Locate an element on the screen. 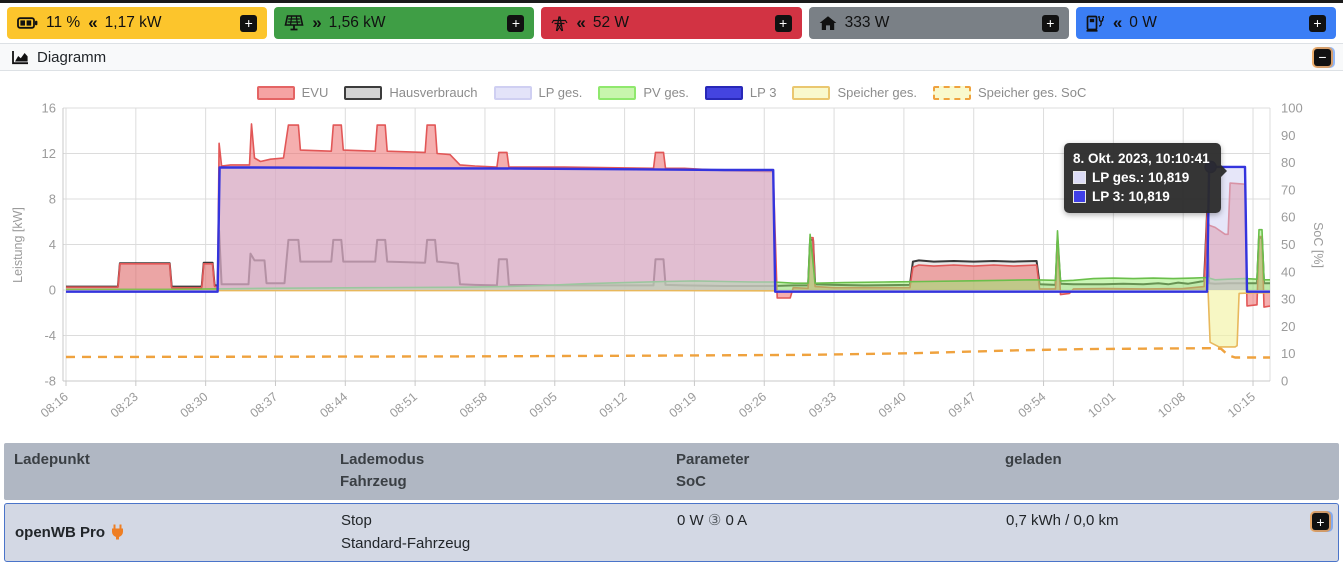 The width and height of the screenshot is (1343, 562). svg-text: -8 is located at coordinates (50, 381).